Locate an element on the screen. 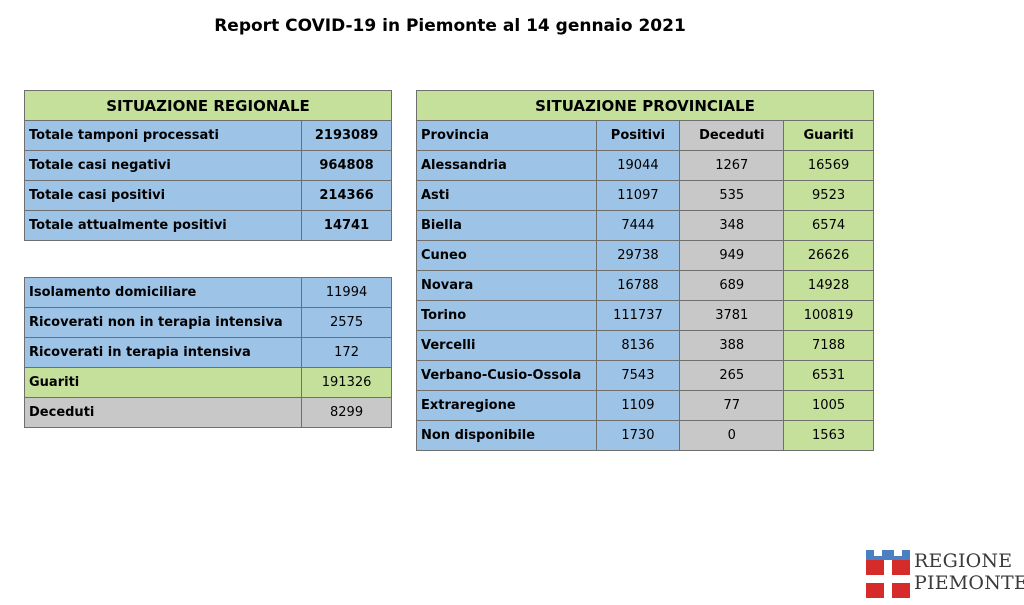 This screenshot has height=605, width=1024. table-cell: 11097 is located at coordinates (638, 195).